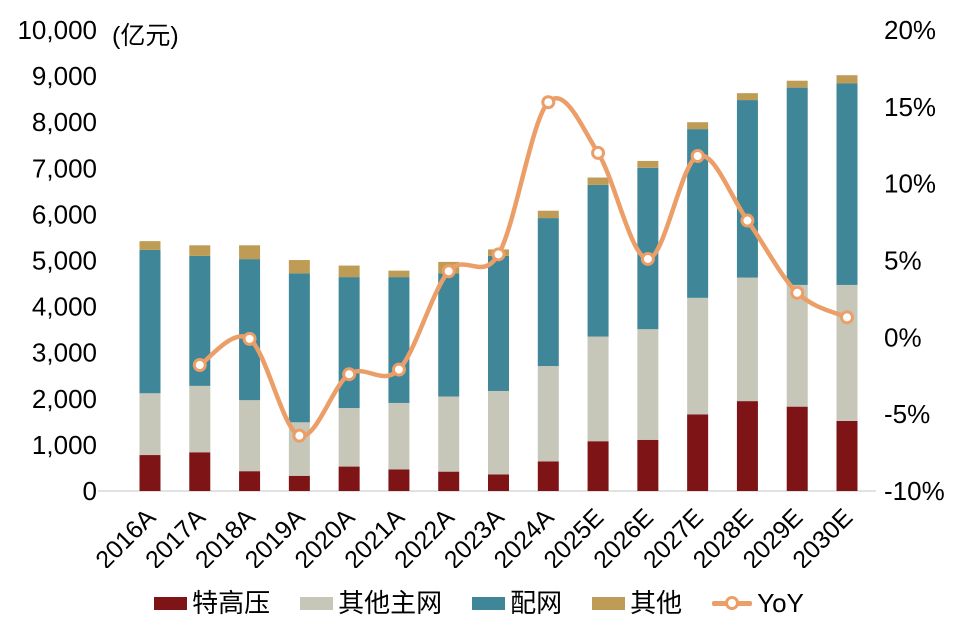  I want to click on y-axis-left-tick: 6,000, so click(64, 214).